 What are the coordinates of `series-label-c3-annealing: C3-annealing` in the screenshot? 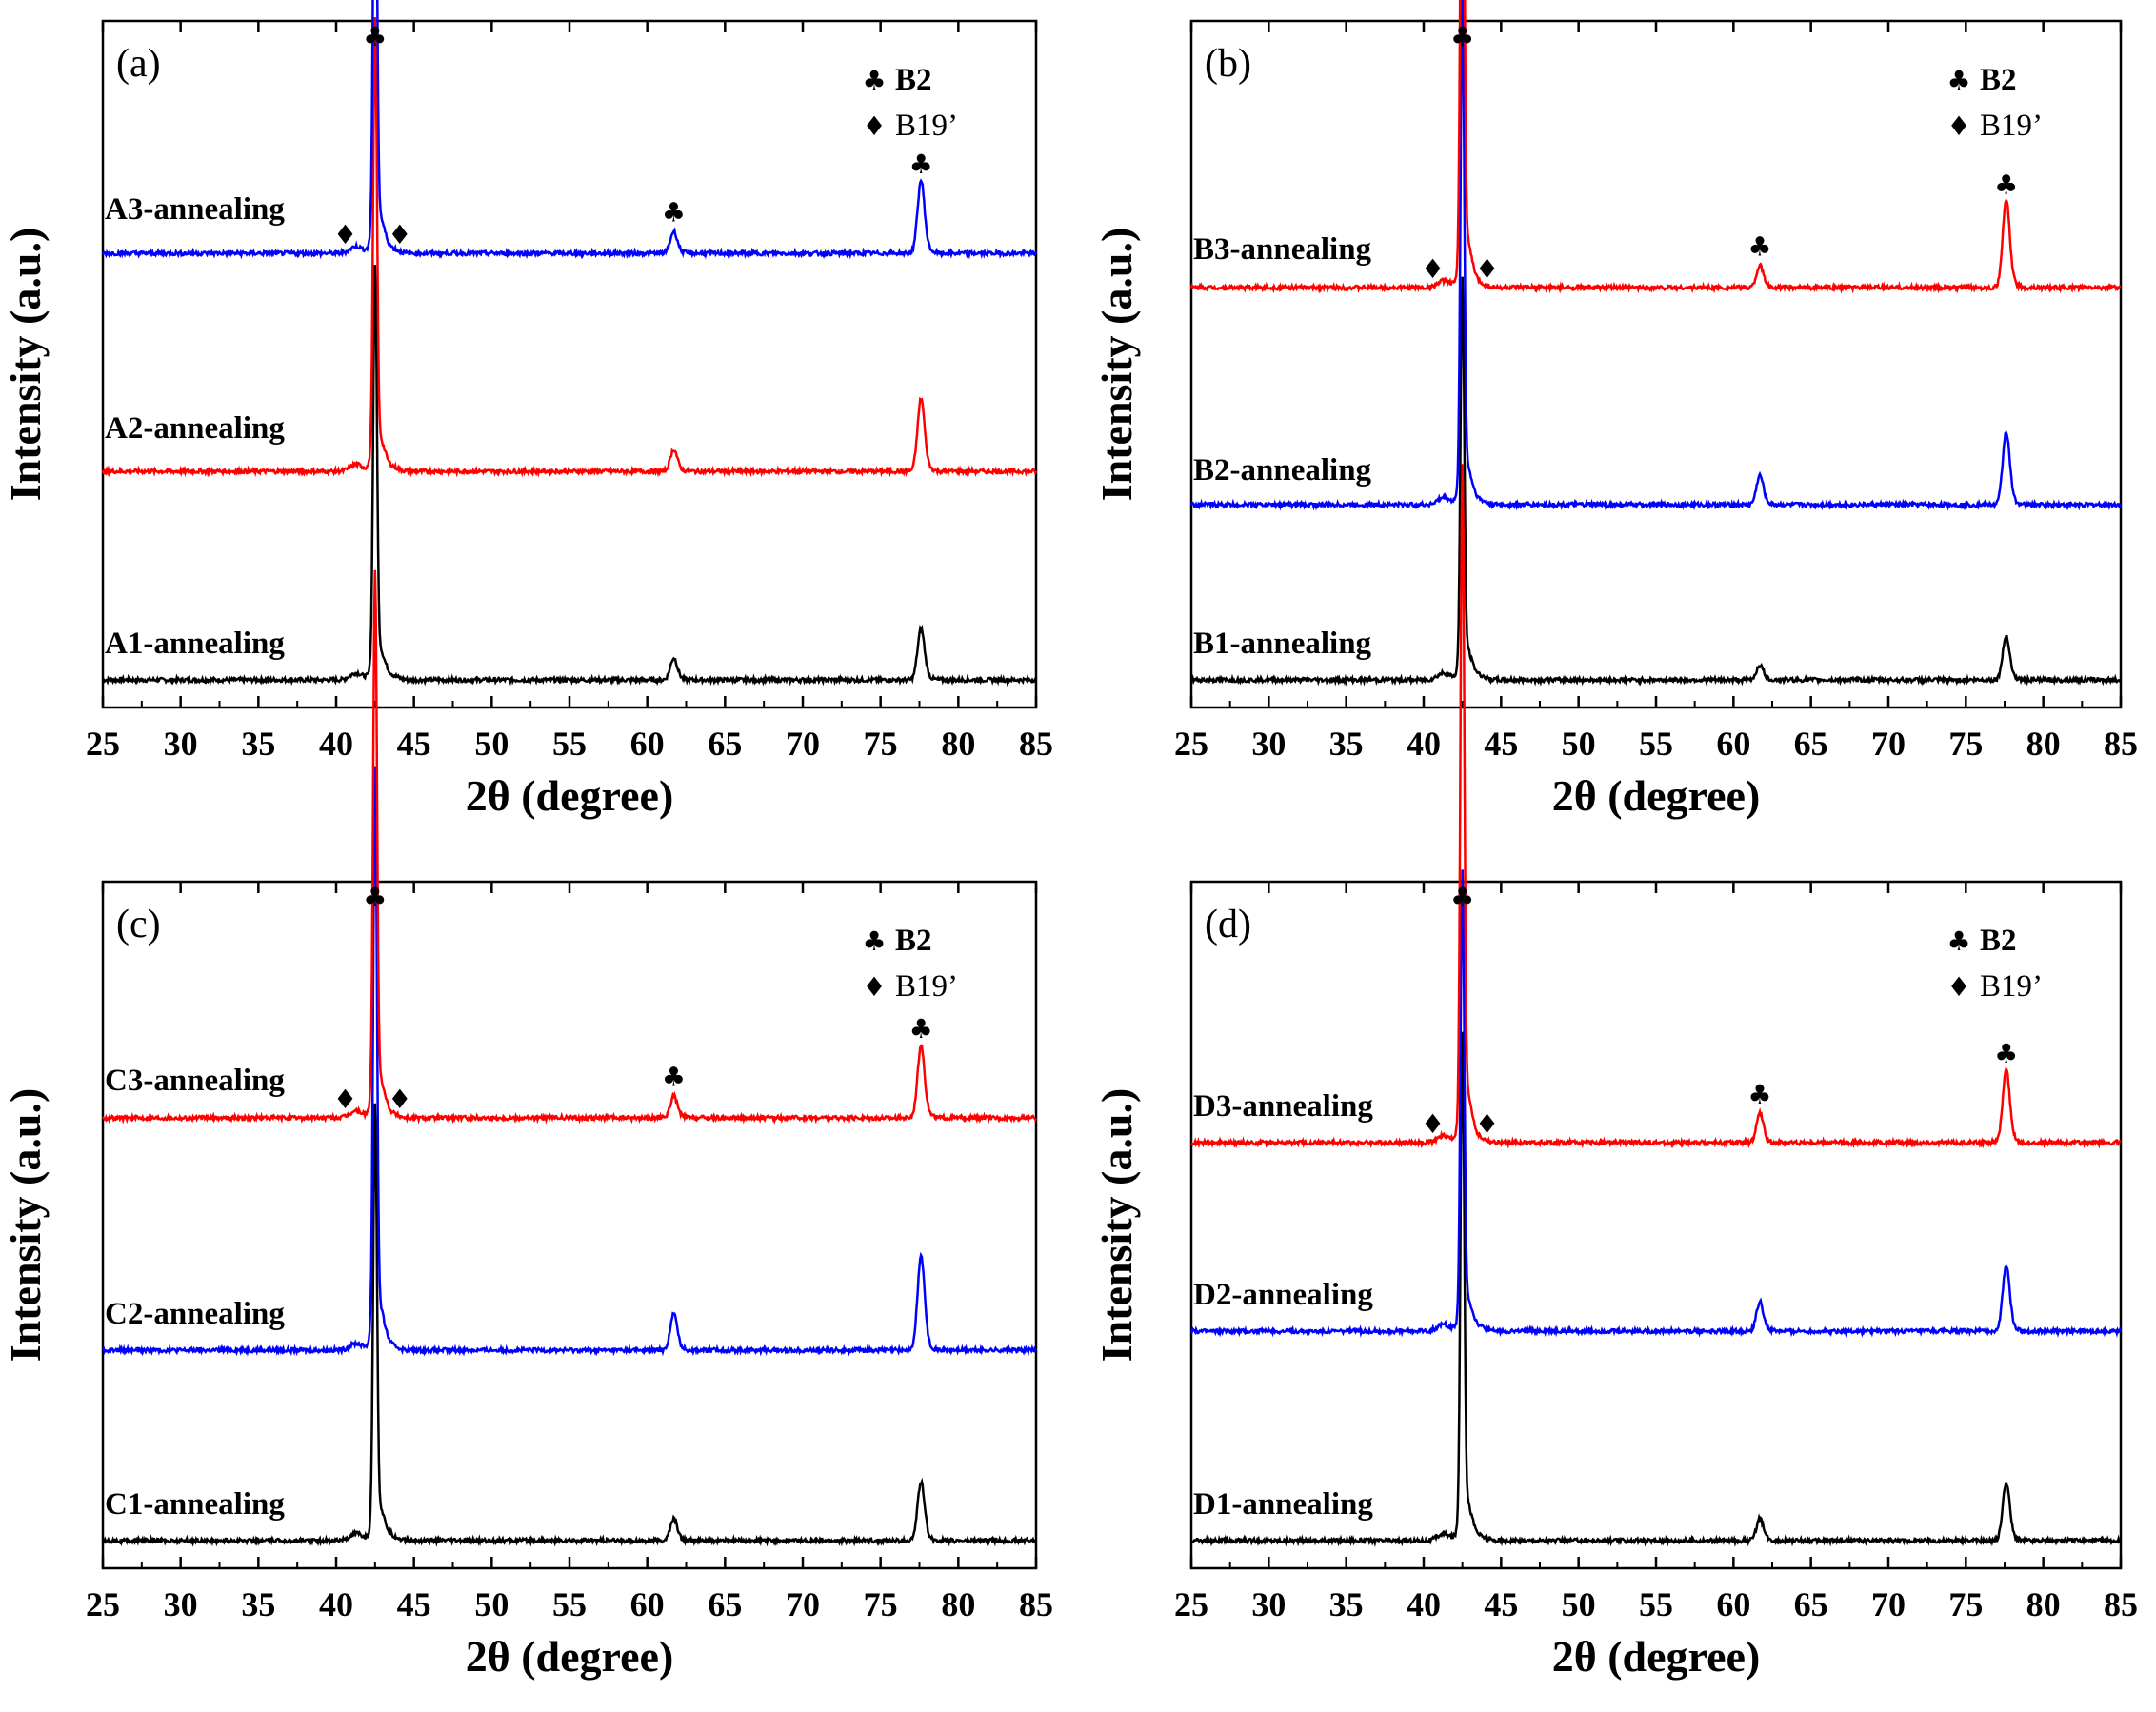 It's located at (195, 1081).